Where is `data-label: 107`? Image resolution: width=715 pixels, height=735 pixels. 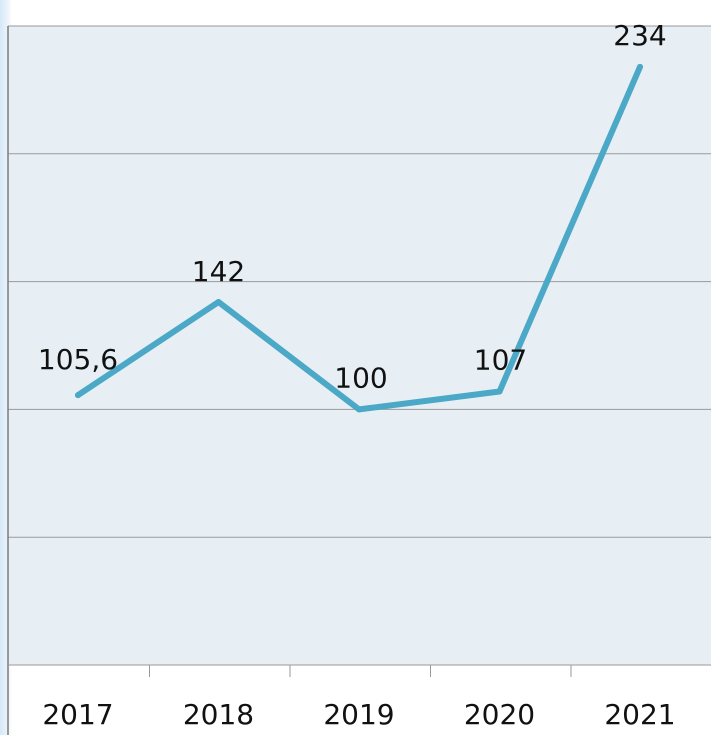
data-label: 107 is located at coordinates (500, 360).